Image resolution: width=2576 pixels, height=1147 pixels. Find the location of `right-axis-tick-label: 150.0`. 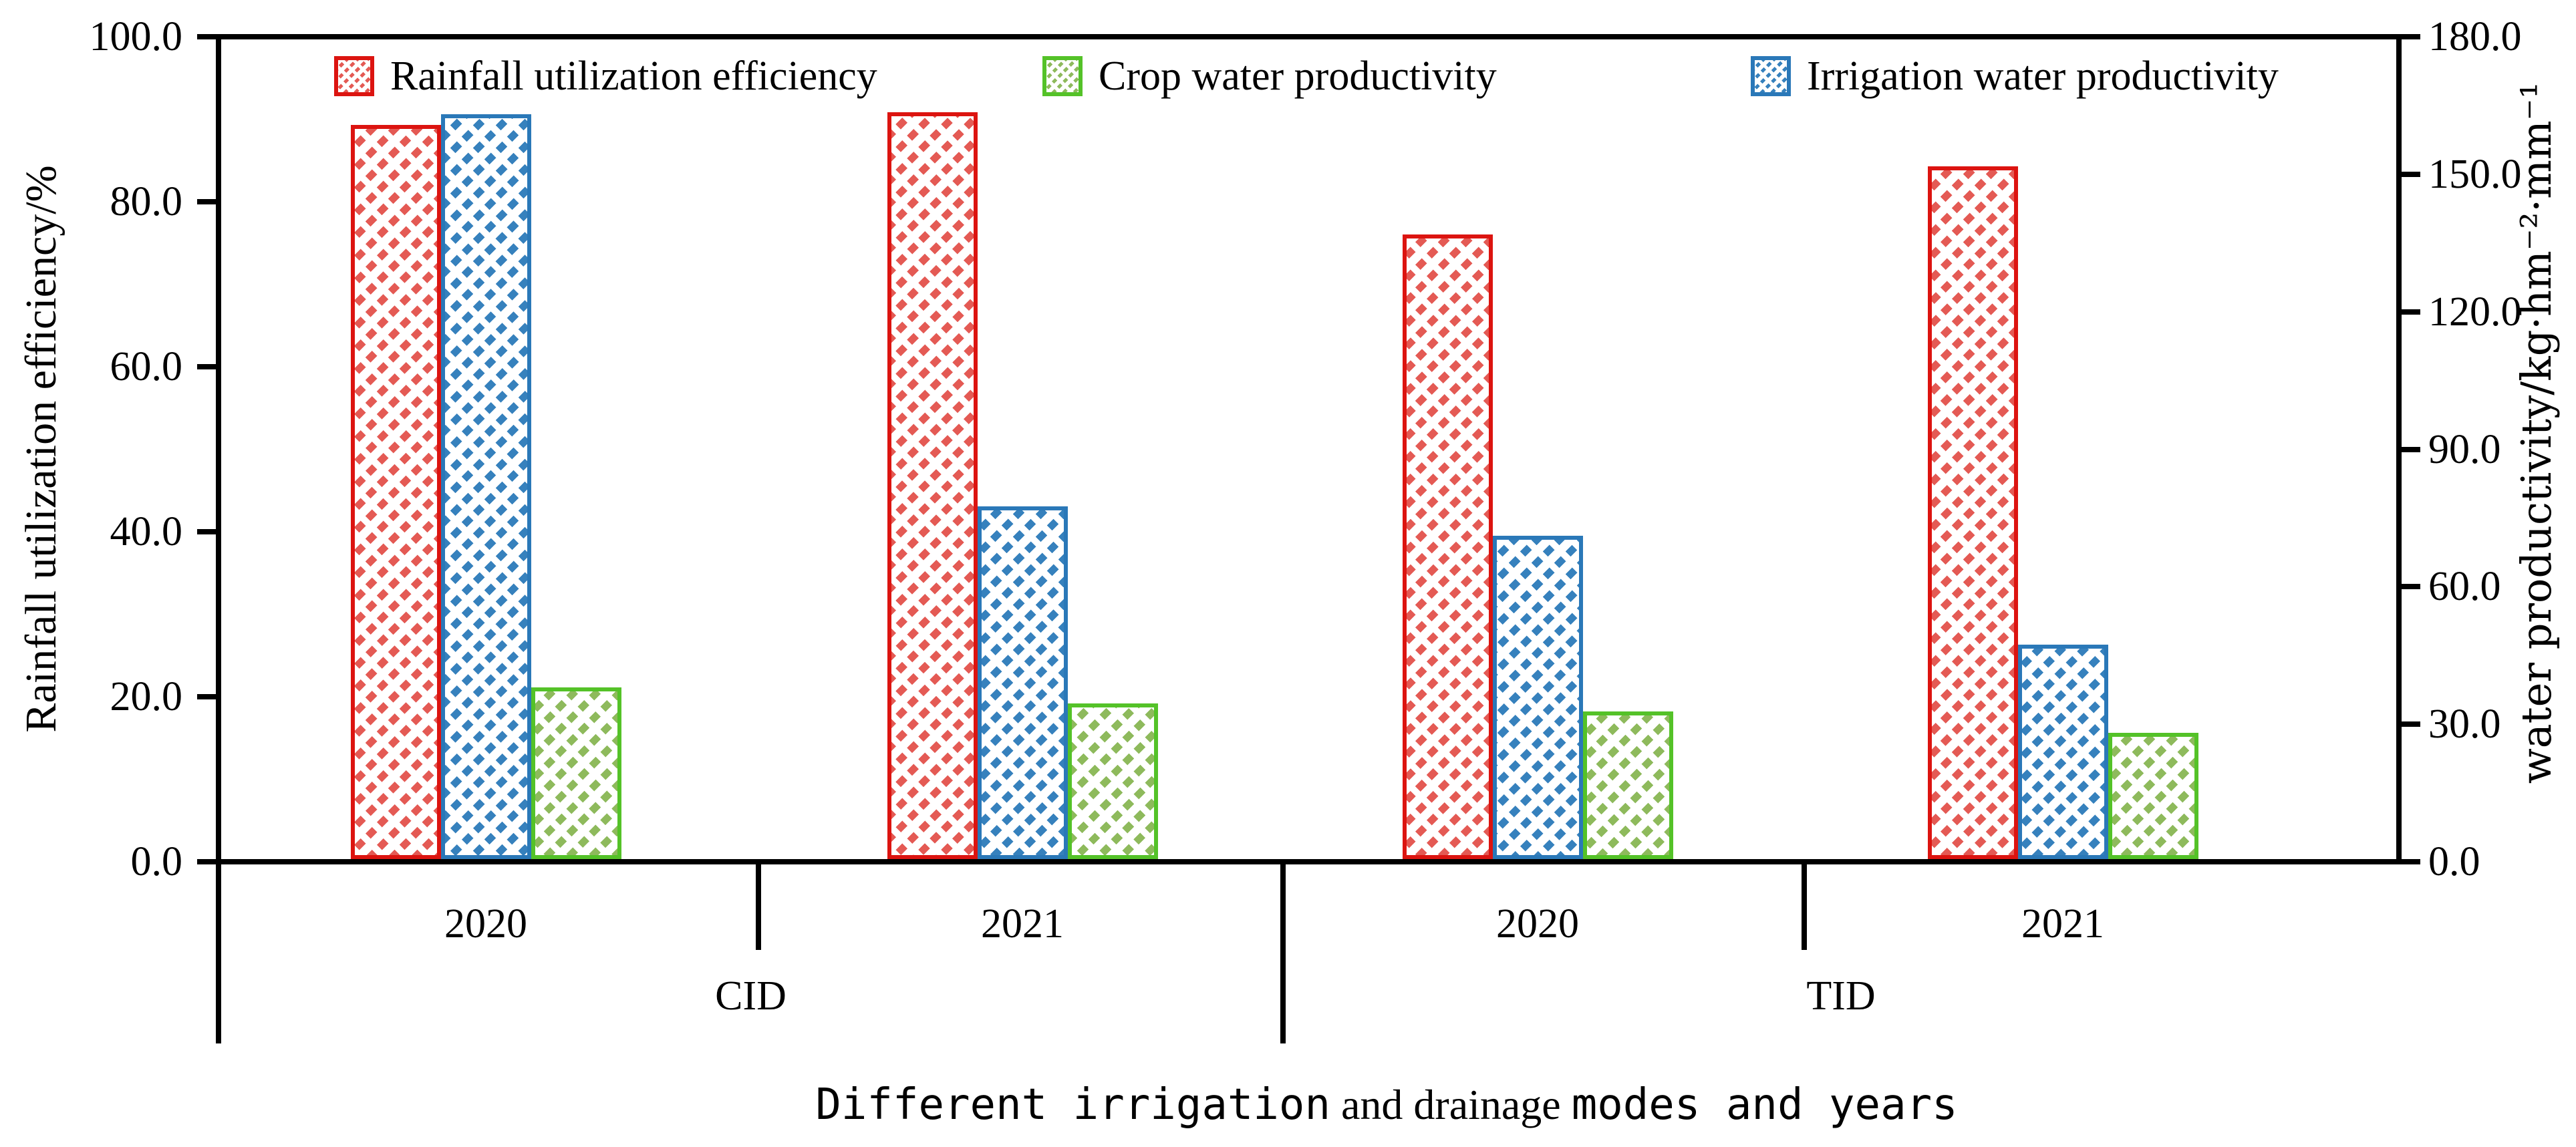

right-axis-tick-label: 150.0 is located at coordinates (2475, 174).